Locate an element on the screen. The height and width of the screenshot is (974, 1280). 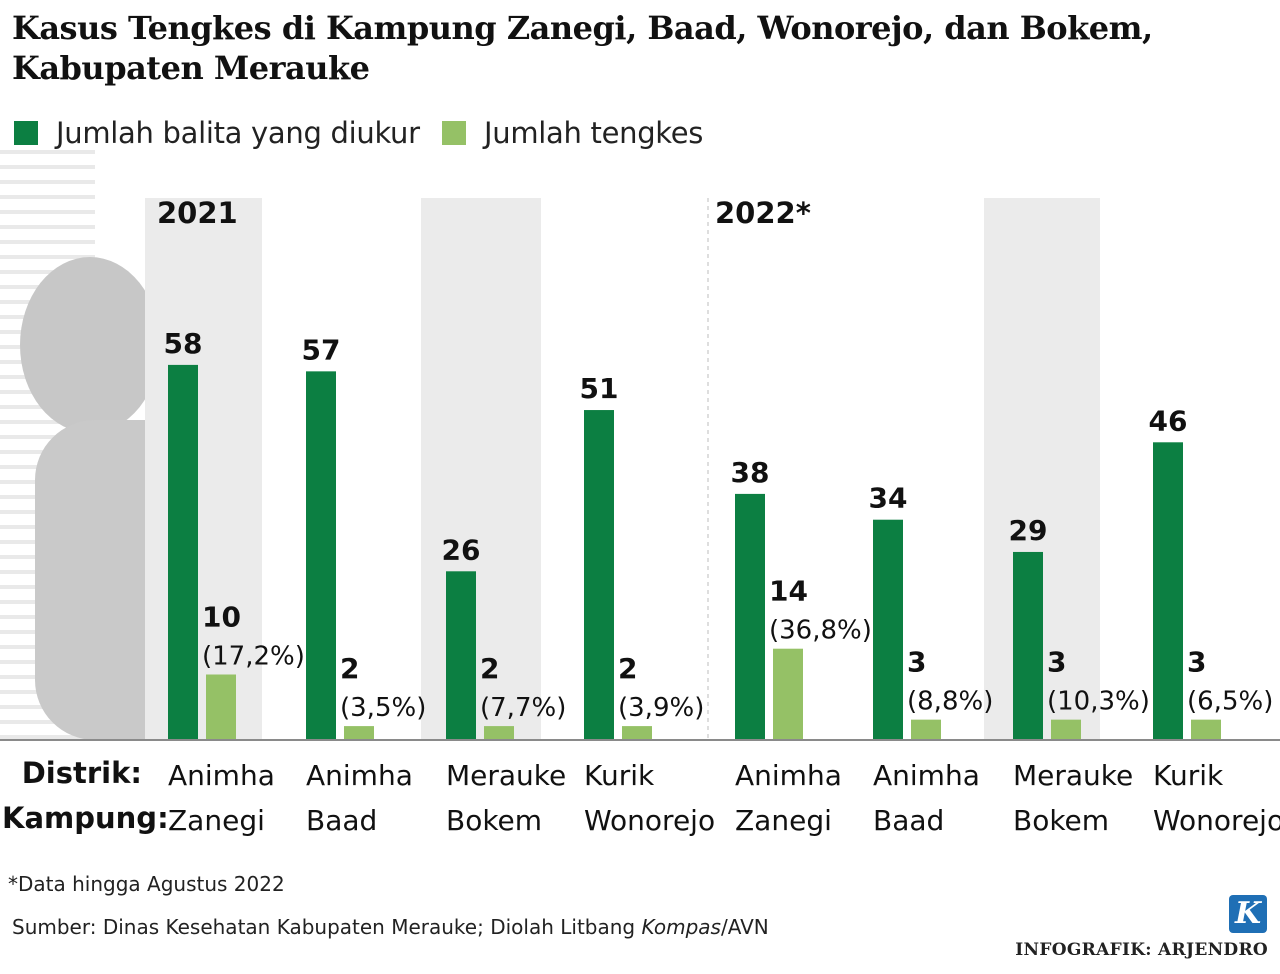
label-stunting-3: 2 is located at coordinates (627, 668).